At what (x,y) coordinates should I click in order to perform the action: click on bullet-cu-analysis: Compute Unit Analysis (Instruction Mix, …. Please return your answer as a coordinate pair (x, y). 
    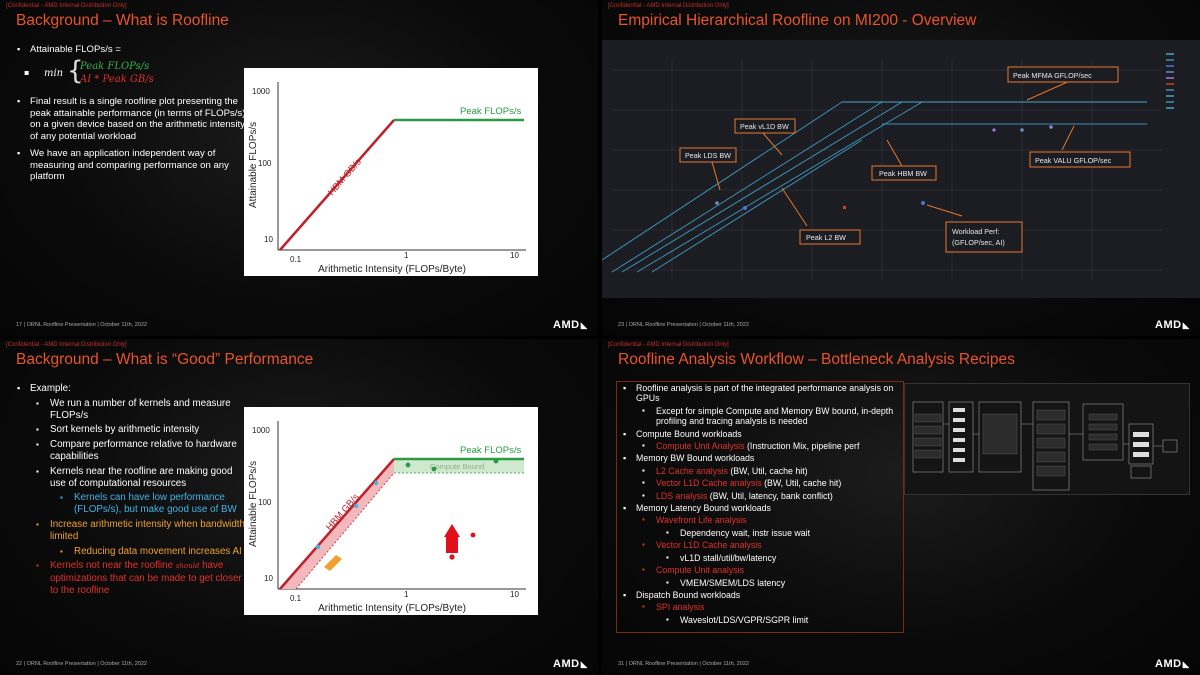
    Looking at the image, I should click on (772, 446).